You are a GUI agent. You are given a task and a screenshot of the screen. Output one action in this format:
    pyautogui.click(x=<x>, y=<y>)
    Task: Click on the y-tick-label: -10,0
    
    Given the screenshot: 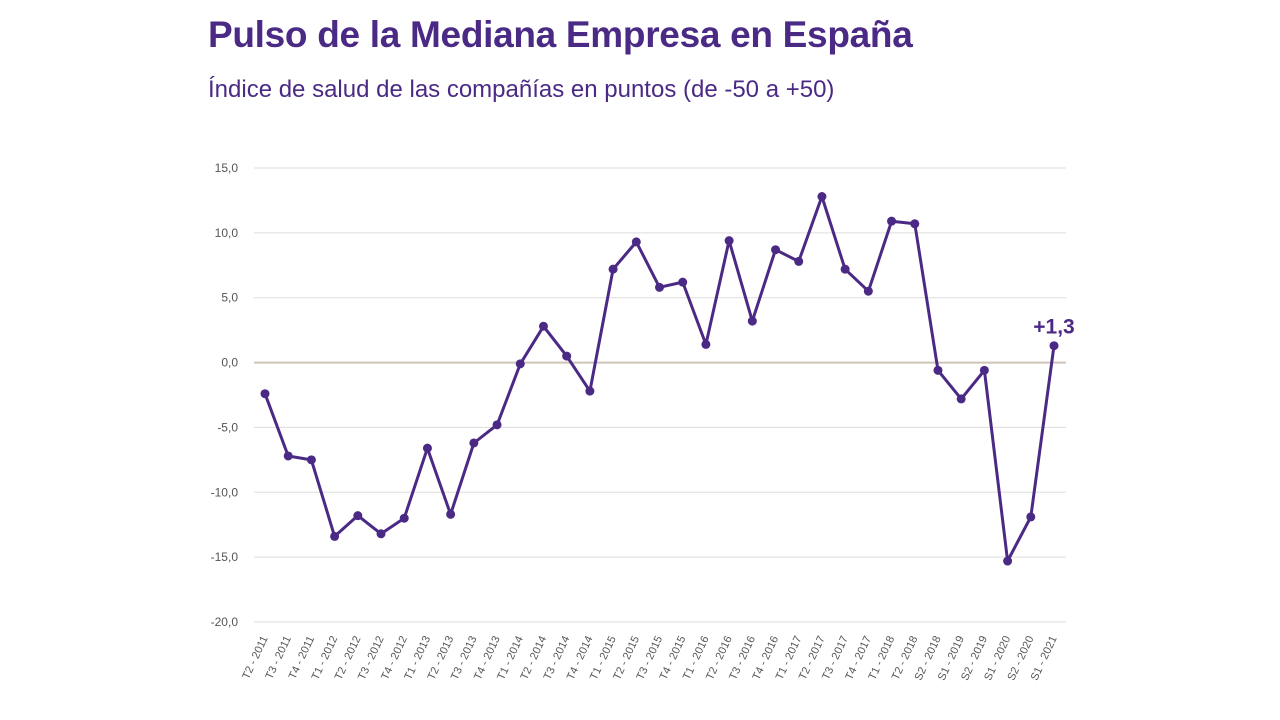 What is the action you would take?
    pyautogui.click(x=225, y=492)
    